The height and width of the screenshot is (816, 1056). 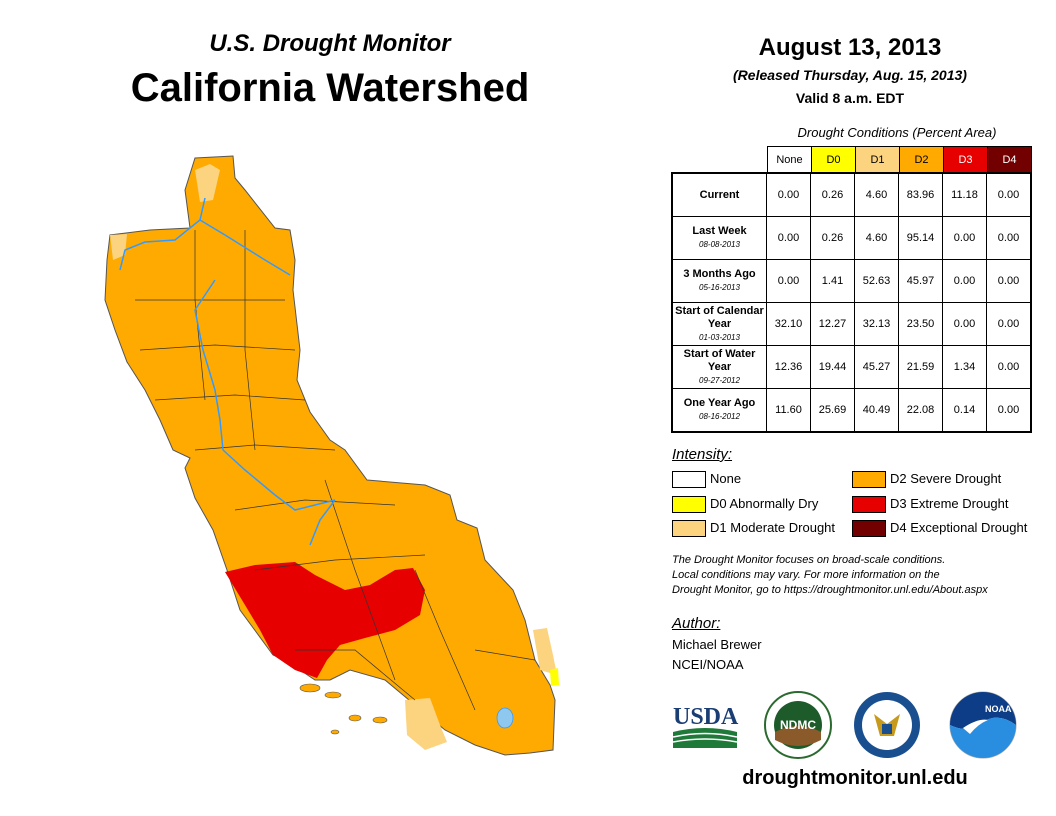 I want to click on legend-label: D1 Moderate Drought, so click(x=773, y=527).